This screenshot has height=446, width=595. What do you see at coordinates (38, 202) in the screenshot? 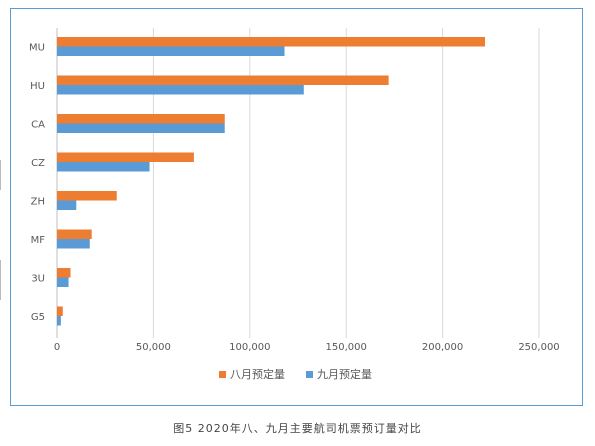
I see `y-tick-label: ZH` at bounding box center [38, 202].